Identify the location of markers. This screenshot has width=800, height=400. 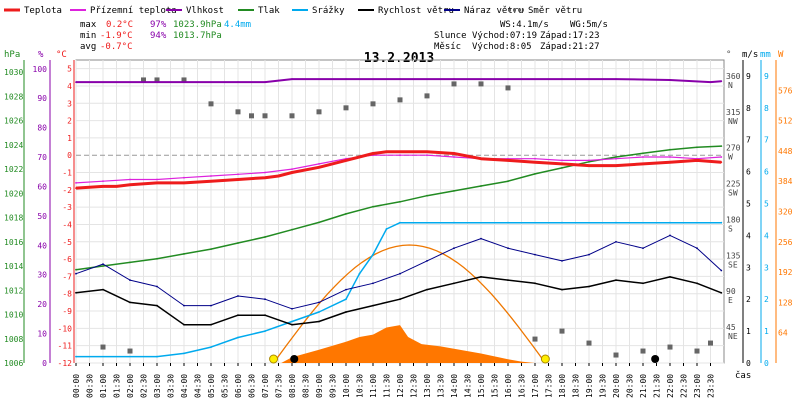
(464, 359).